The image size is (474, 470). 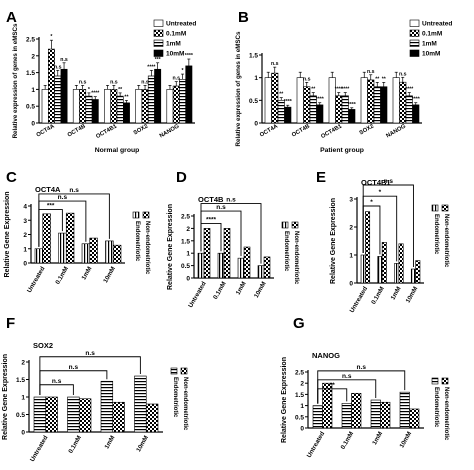 I want to click on bar-oct4a-10mm, so click(x=288, y=115).